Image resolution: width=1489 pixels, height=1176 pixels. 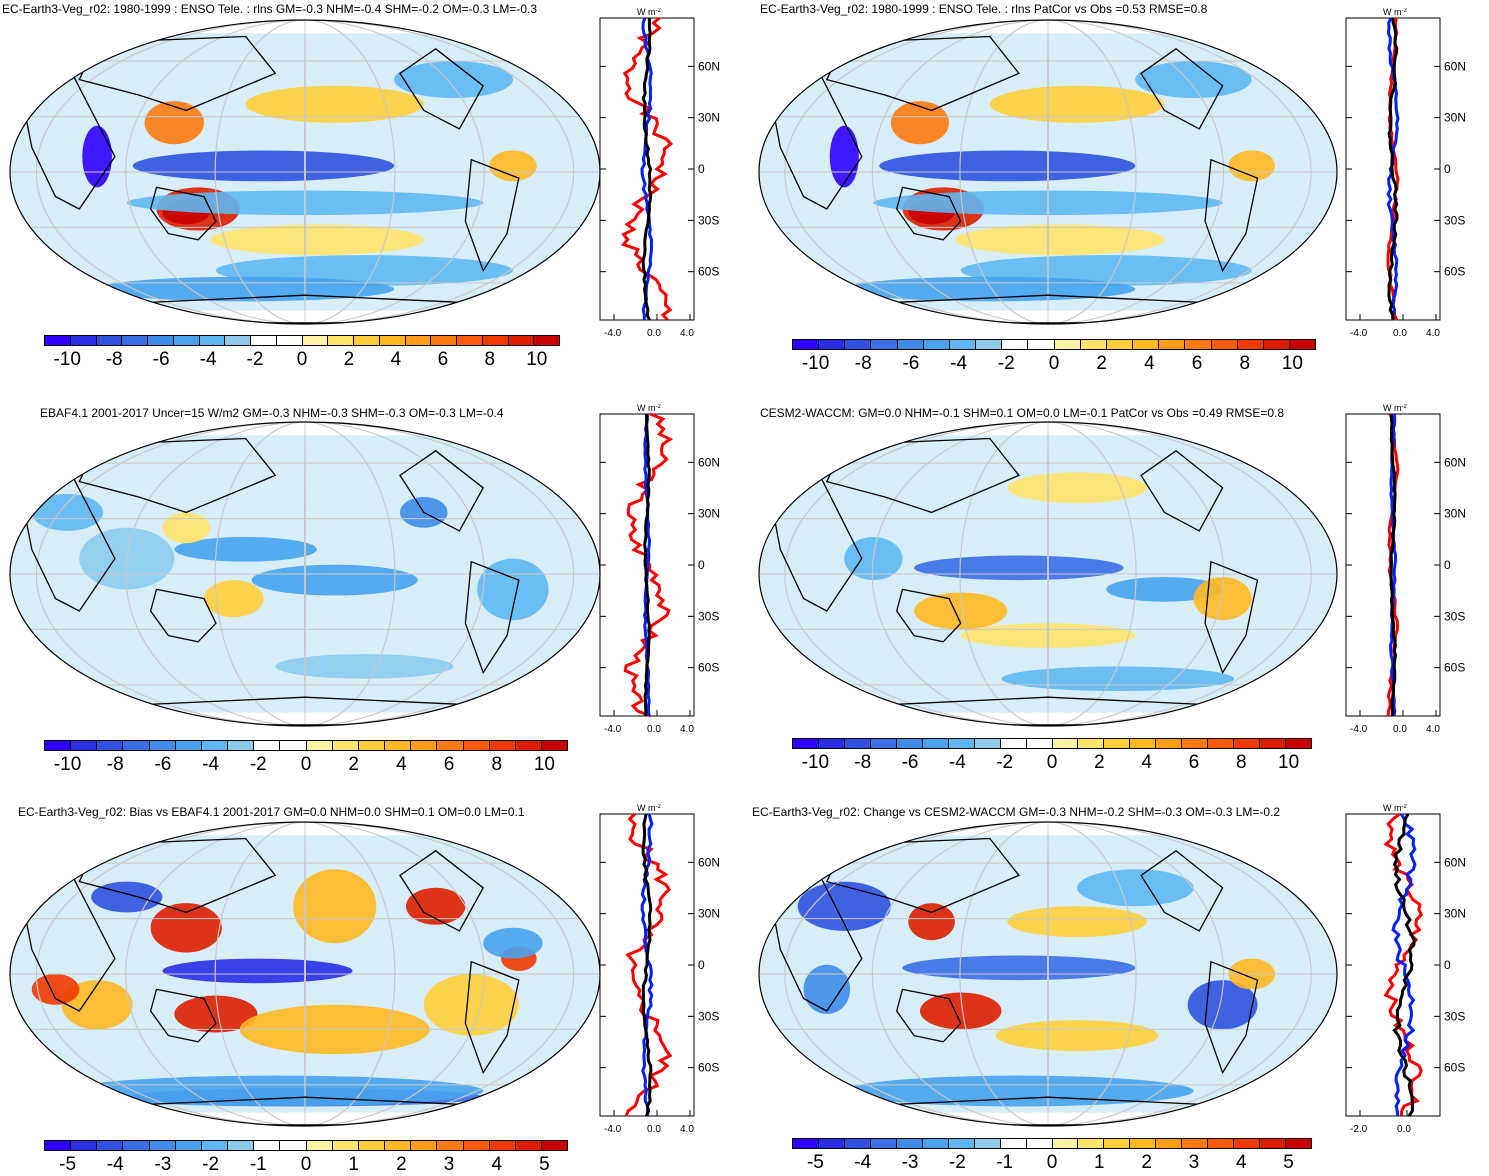 What do you see at coordinates (1393, 169) in the screenshot?
I see `black-zonal-line` at bounding box center [1393, 169].